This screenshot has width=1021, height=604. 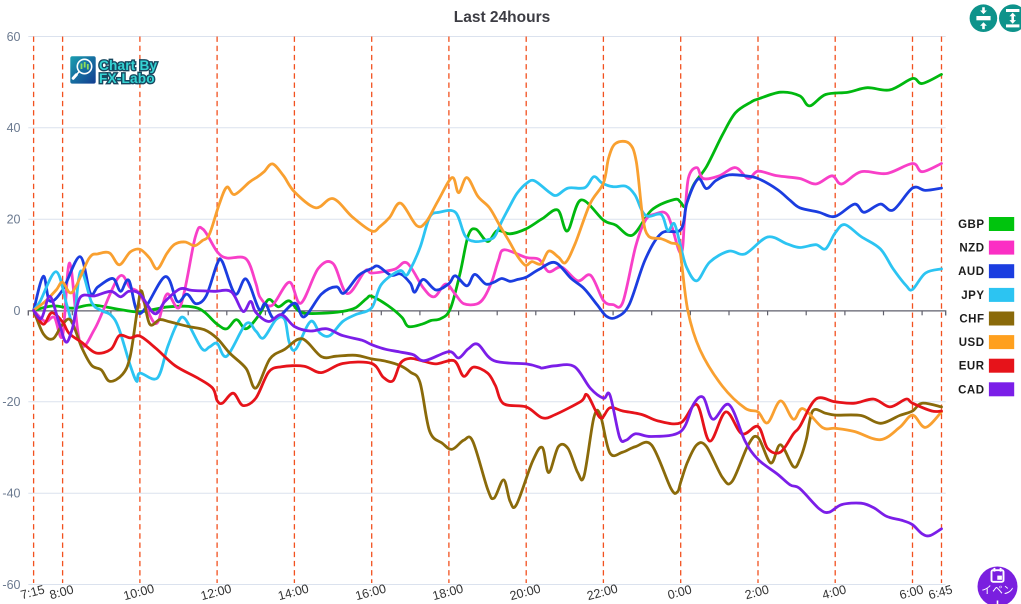 I want to click on svg-text: CHF, so click(x=971, y=320).